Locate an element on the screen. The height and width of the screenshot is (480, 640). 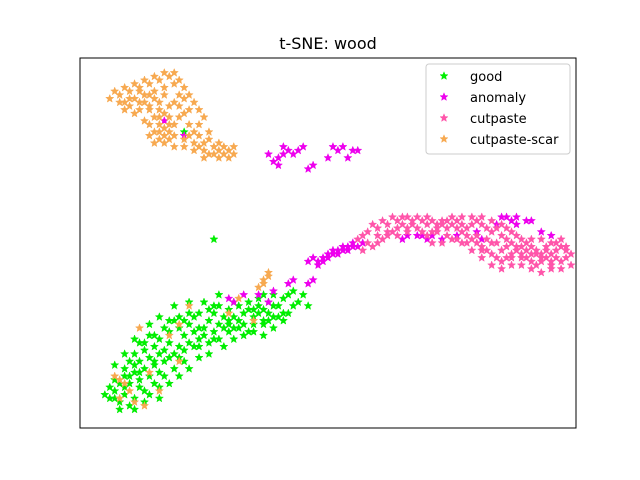
legend-label: anomaly is located at coordinates (498, 98).